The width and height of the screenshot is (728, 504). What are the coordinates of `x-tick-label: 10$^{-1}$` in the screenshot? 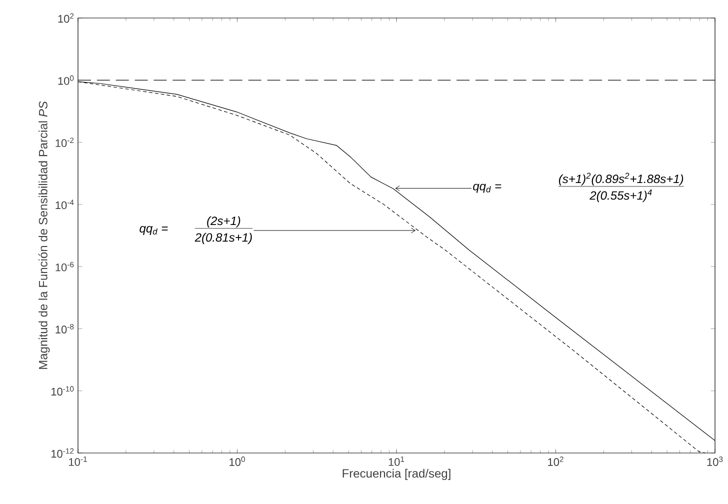 It's located at (78, 461).